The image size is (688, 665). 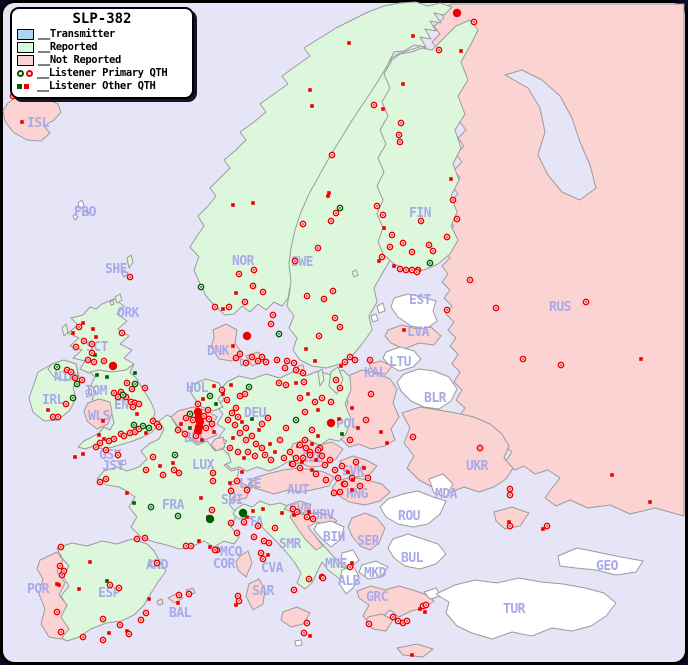 I want to click on country-label-mkd: MKD, so click(x=375, y=573).